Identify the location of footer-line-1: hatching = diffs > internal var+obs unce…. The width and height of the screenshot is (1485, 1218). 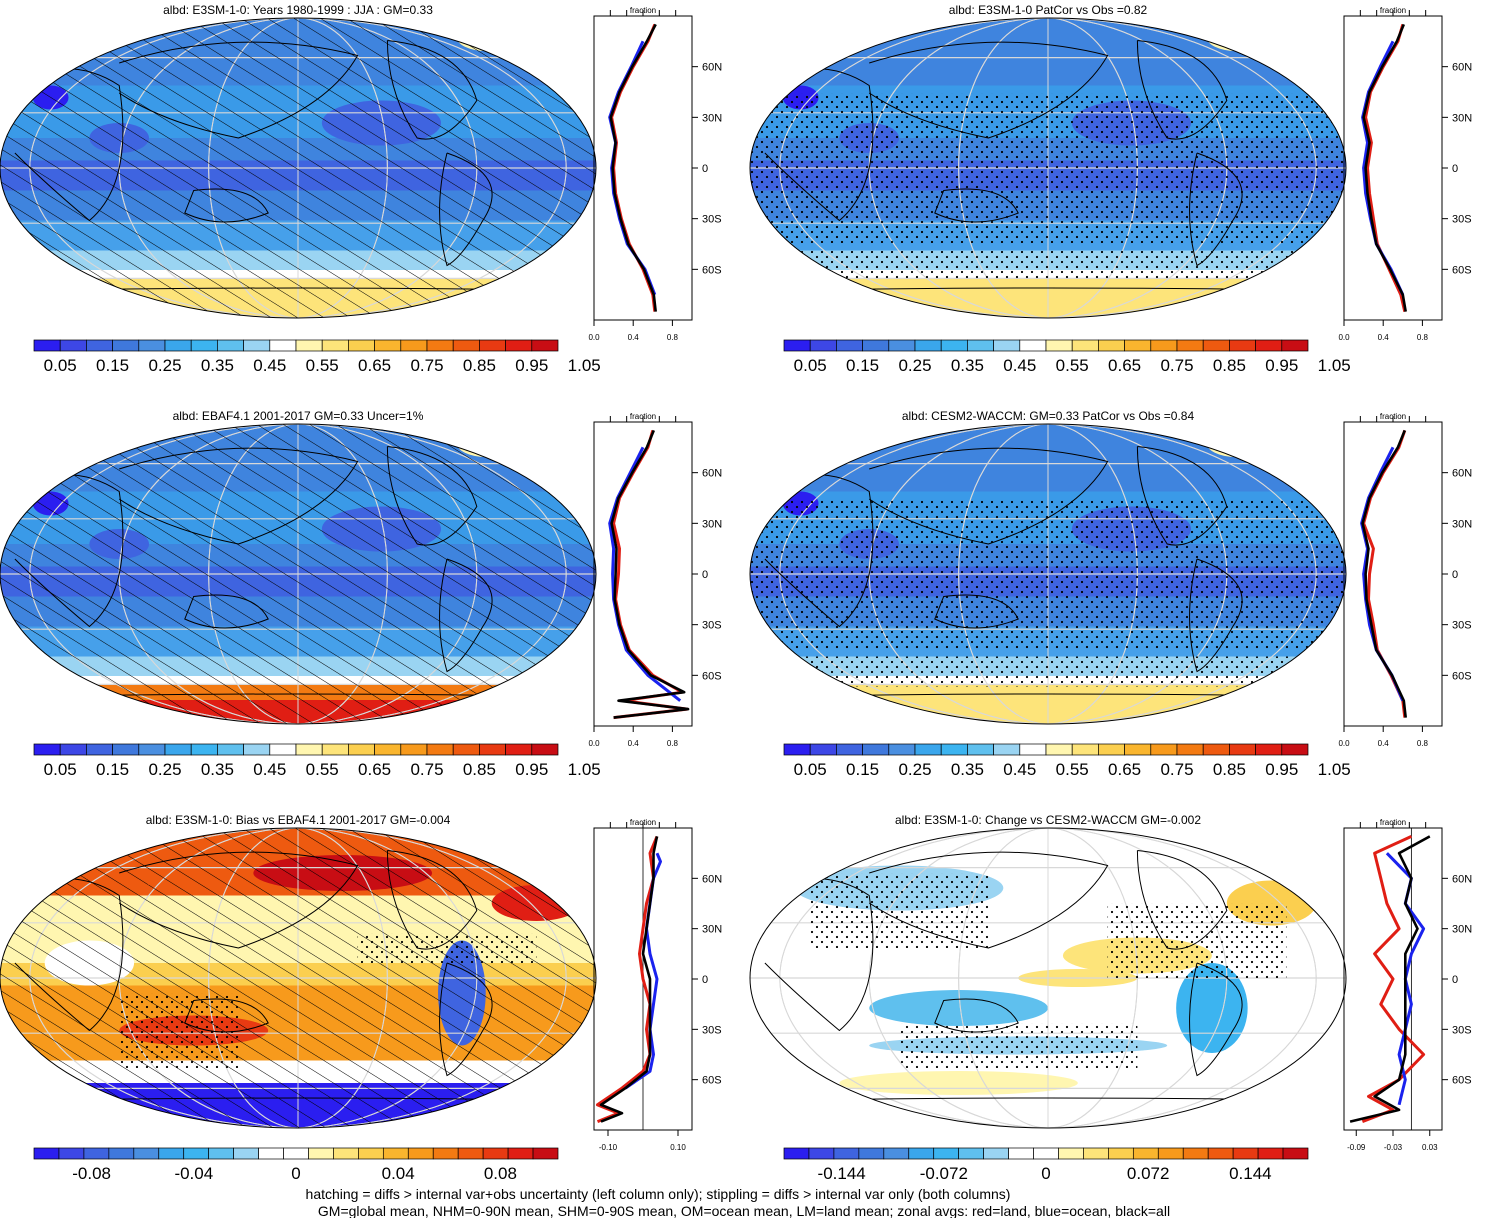
(658, 1194).